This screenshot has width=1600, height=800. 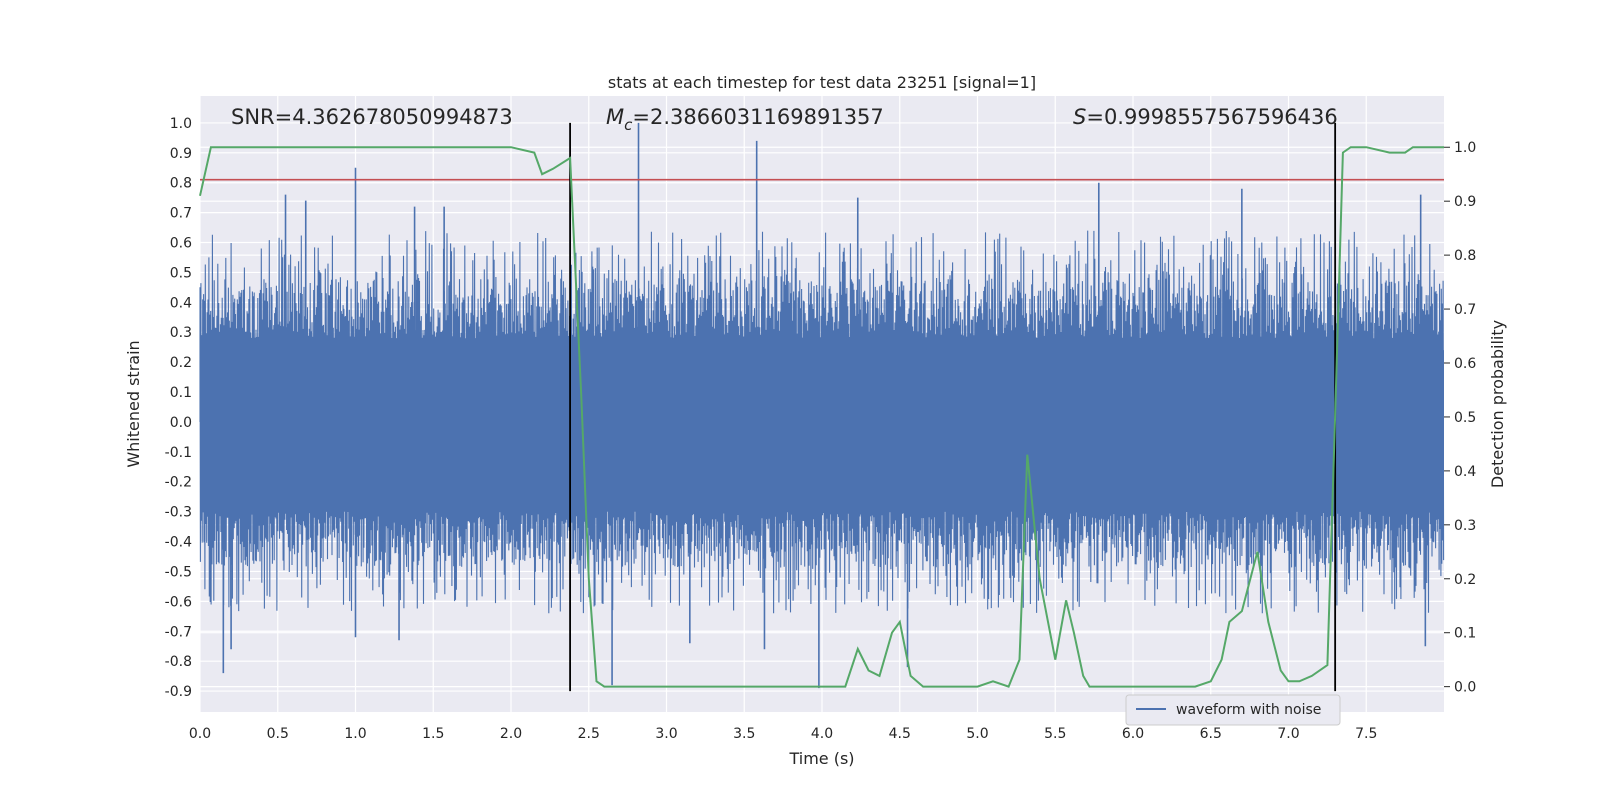 What do you see at coordinates (181, 423) in the screenshot?
I see `y-tick-label: 0.0` at bounding box center [181, 423].